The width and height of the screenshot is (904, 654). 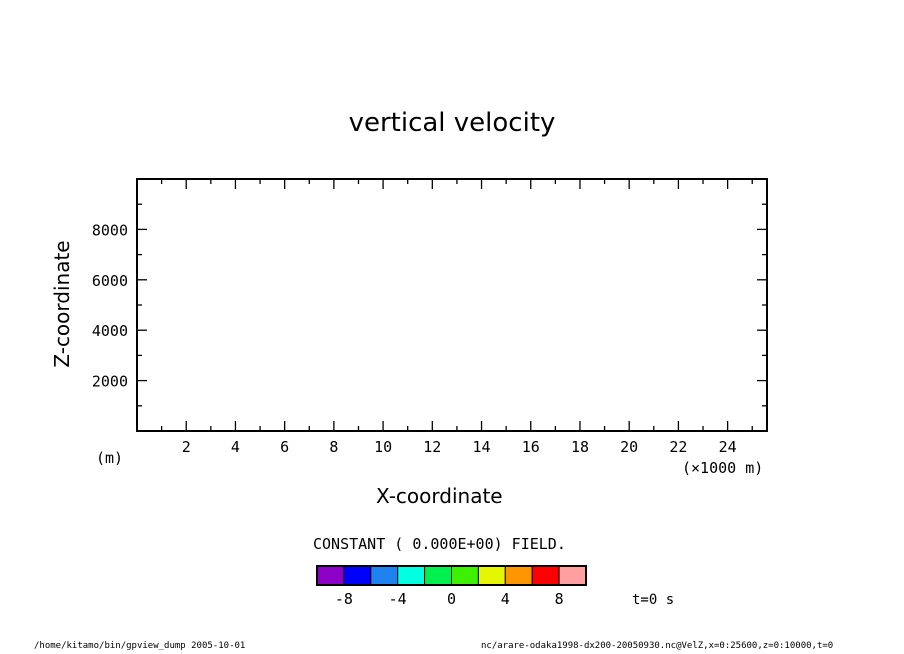 What do you see at coordinates (439, 496) in the screenshot?
I see `x-axis-label: X-coordinate` at bounding box center [439, 496].